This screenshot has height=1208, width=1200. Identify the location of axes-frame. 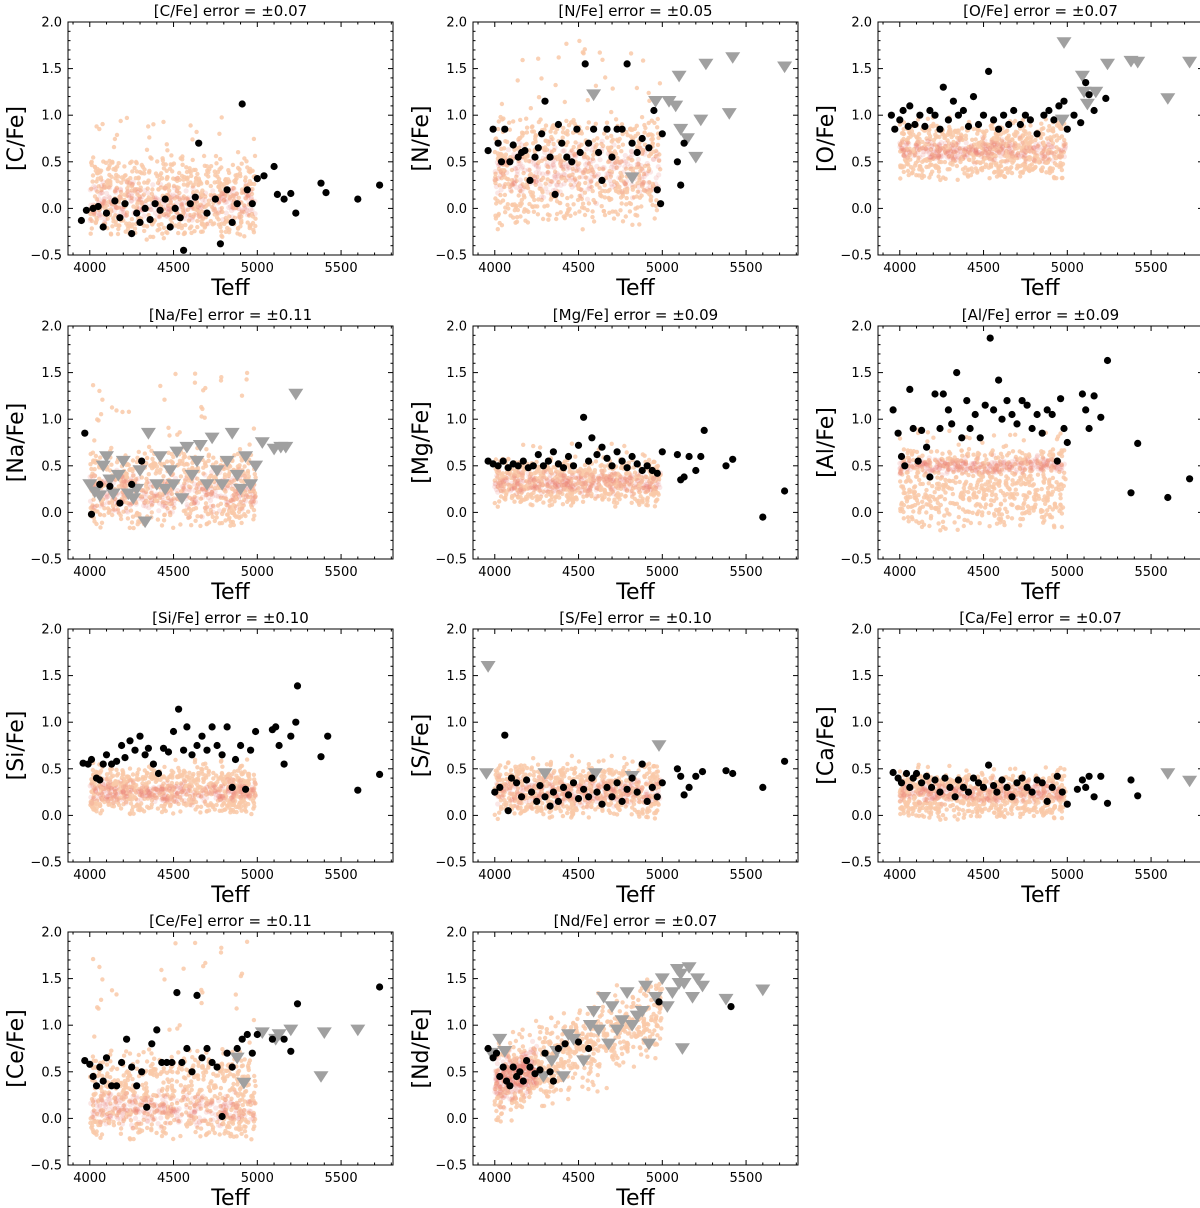
(635, 138).